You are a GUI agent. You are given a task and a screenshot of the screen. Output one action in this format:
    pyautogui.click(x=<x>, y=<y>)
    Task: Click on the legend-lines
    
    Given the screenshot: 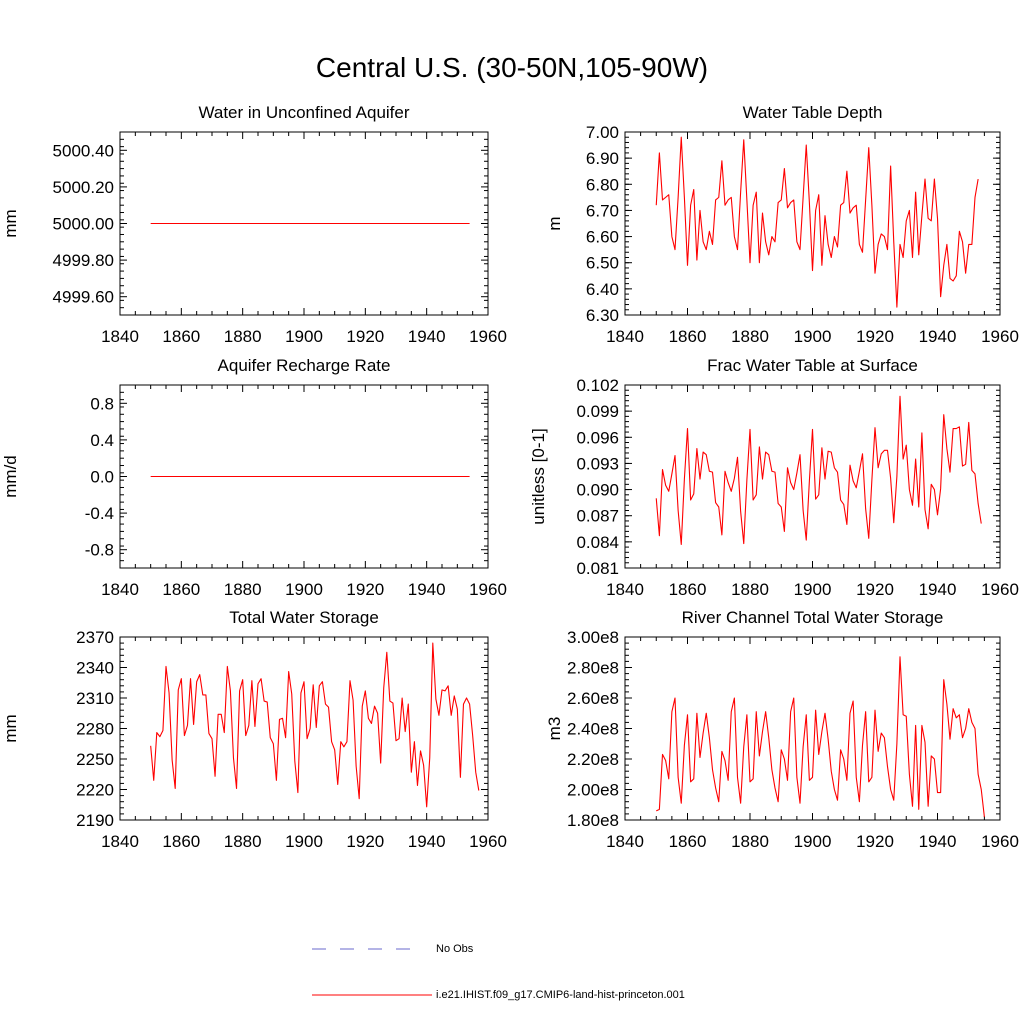 What is the action you would take?
    pyautogui.click(x=372, y=972)
    